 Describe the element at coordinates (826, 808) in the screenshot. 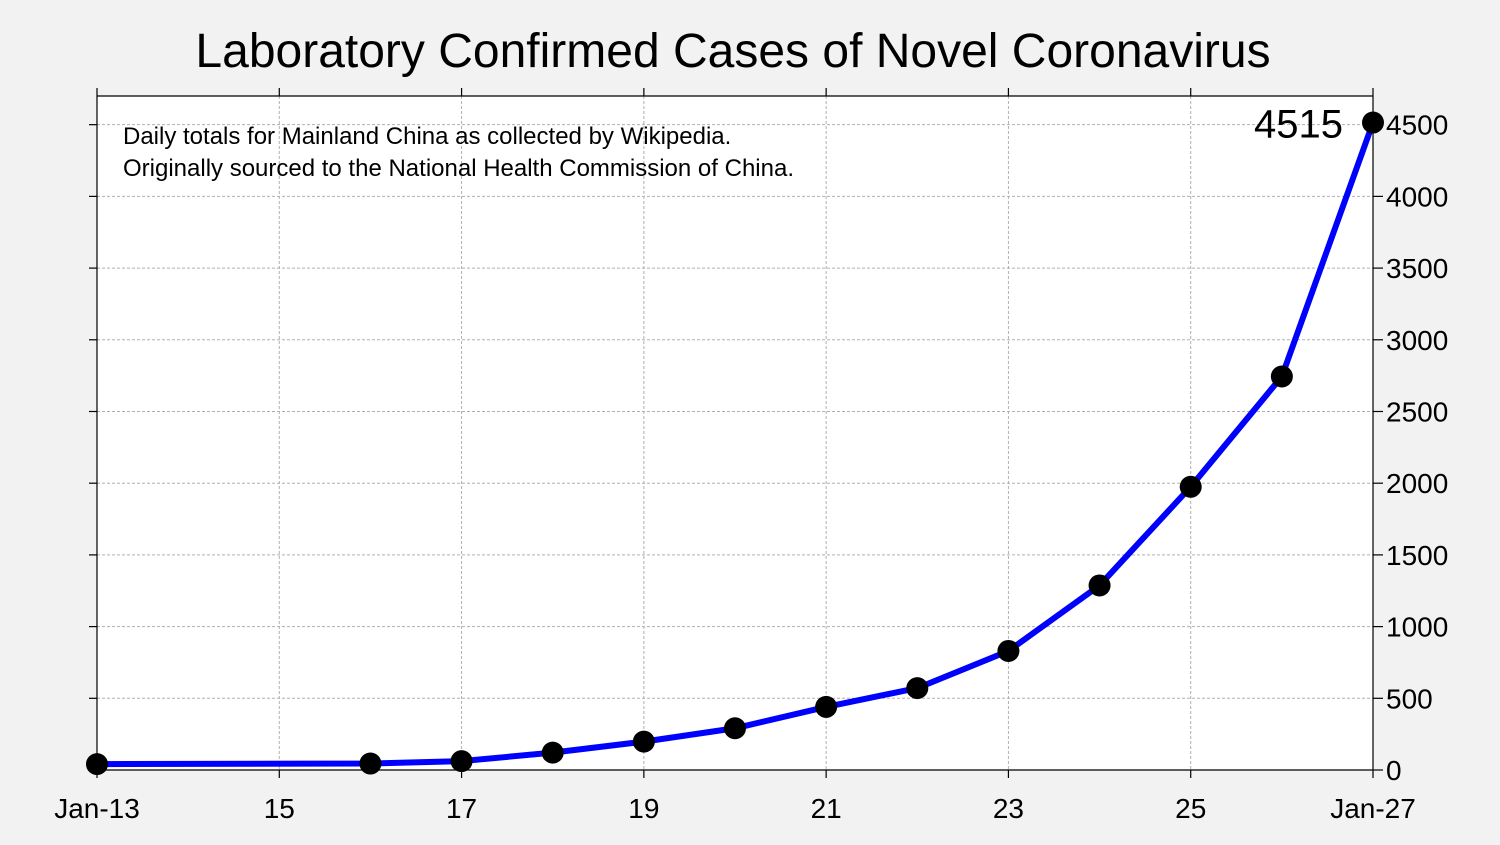

I see `x-tick-label-4: 21` at that location.